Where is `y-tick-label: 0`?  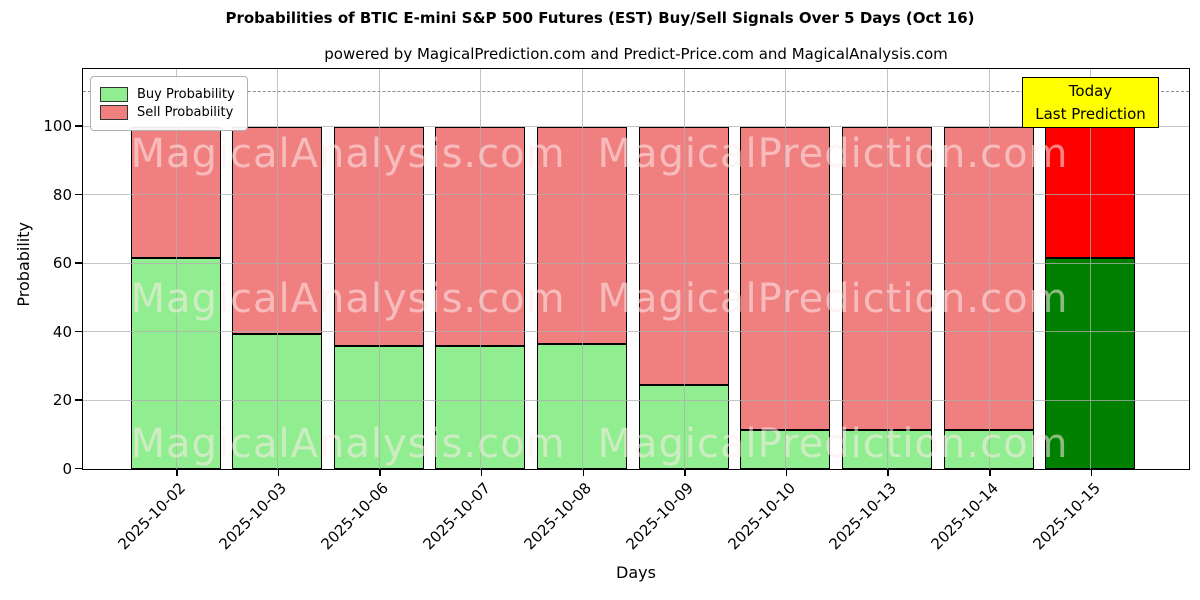
y-tick-label: 0 is located at coordinates (67, 468).